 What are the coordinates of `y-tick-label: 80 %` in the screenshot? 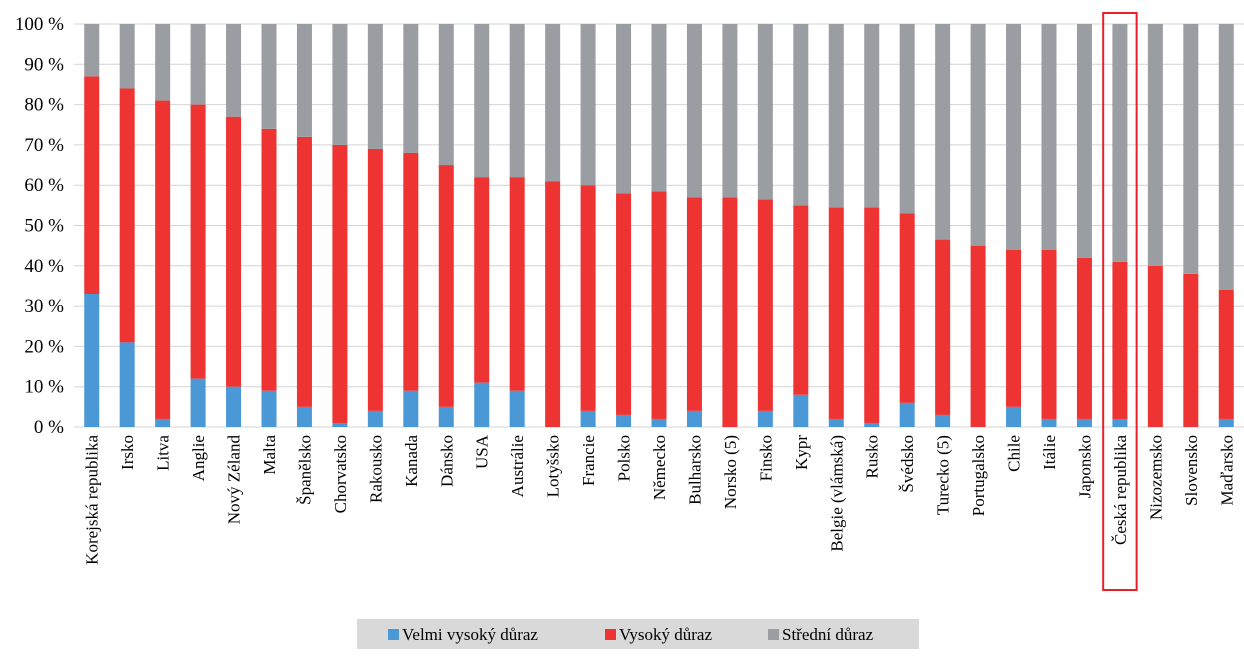 It's located at (44, 105).